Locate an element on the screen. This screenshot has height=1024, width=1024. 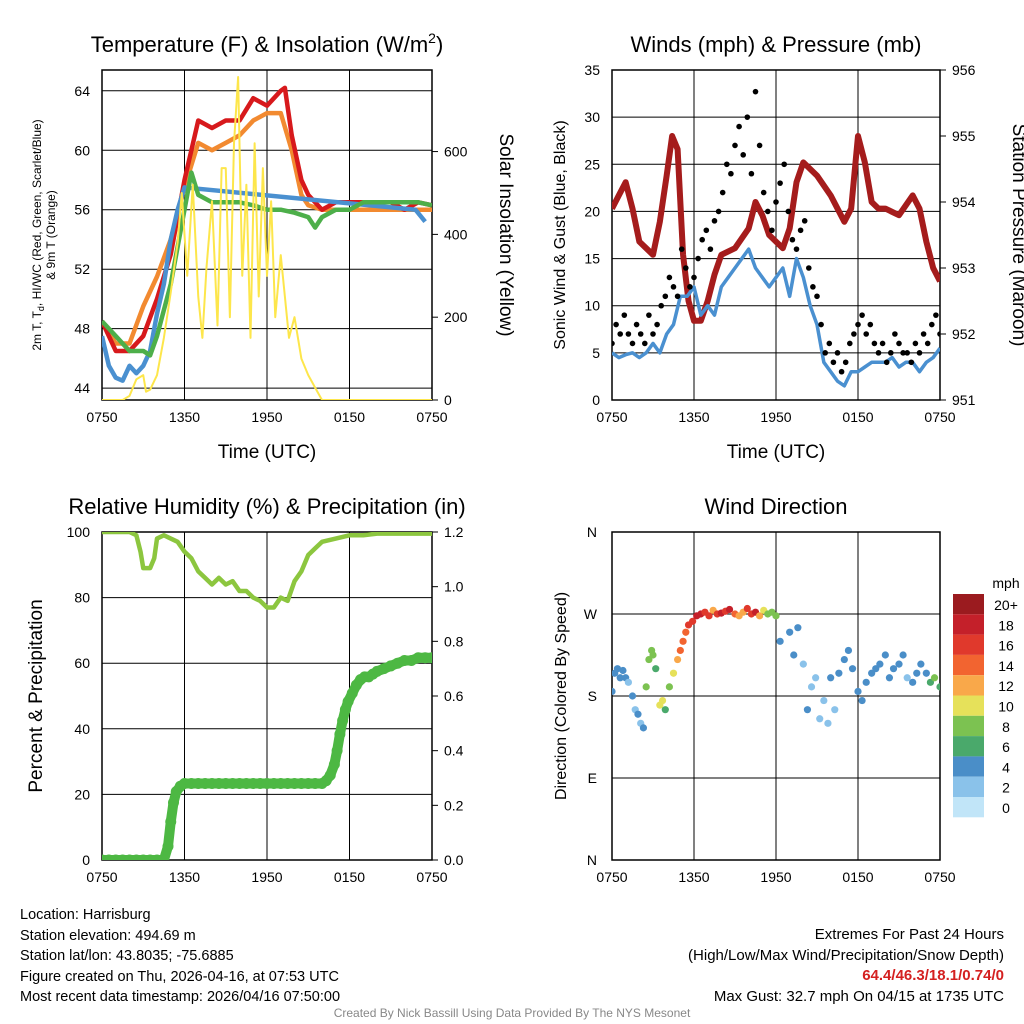
chart-title: Winds (mph) & Pressure (mb) is located at coordinates (776, 44).